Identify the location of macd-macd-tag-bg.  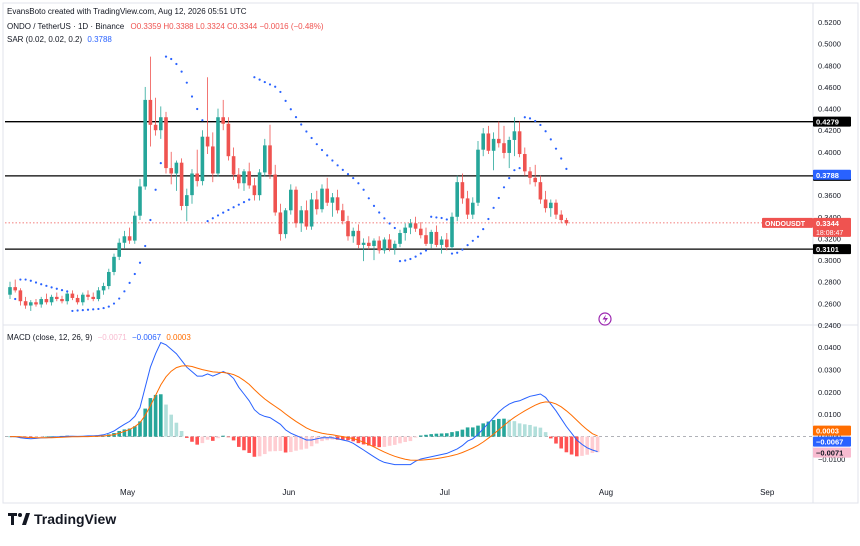
(832, 441).